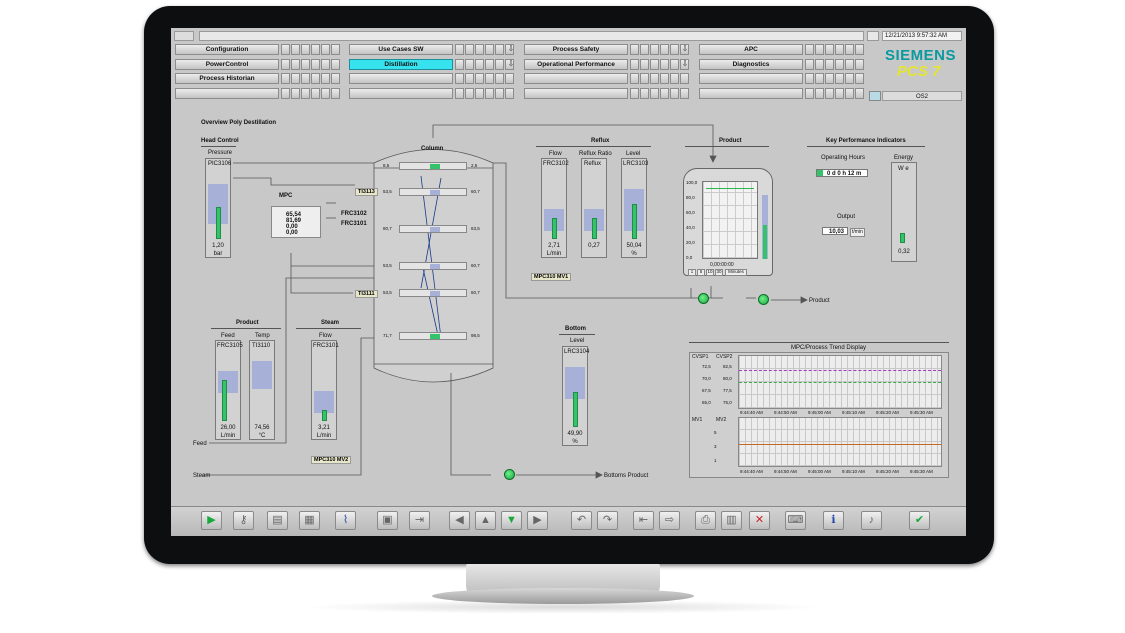 This screenshot has width=1125, height=633. Describe the element at coordinates (626, 476) in the screenshot. I see `bottoms-out-label: Bottoms Product` at that location.